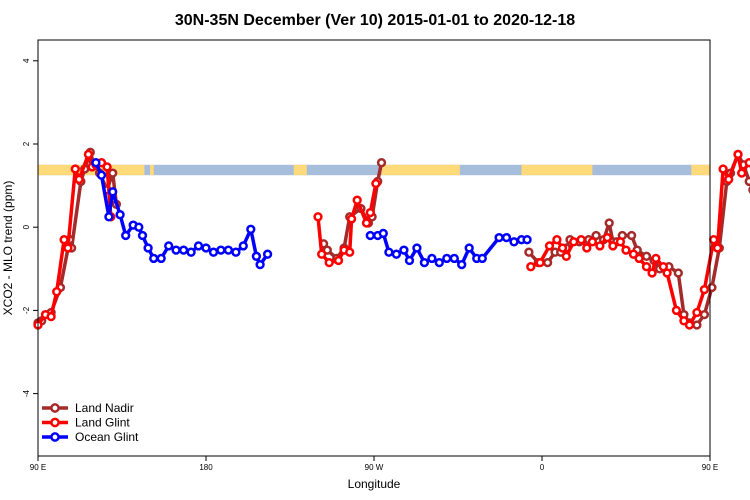 The image size is (750, 500). Describe the element at coordinates (206, 467) in the screenshot. I see `x-tick-label: 180` at that location.